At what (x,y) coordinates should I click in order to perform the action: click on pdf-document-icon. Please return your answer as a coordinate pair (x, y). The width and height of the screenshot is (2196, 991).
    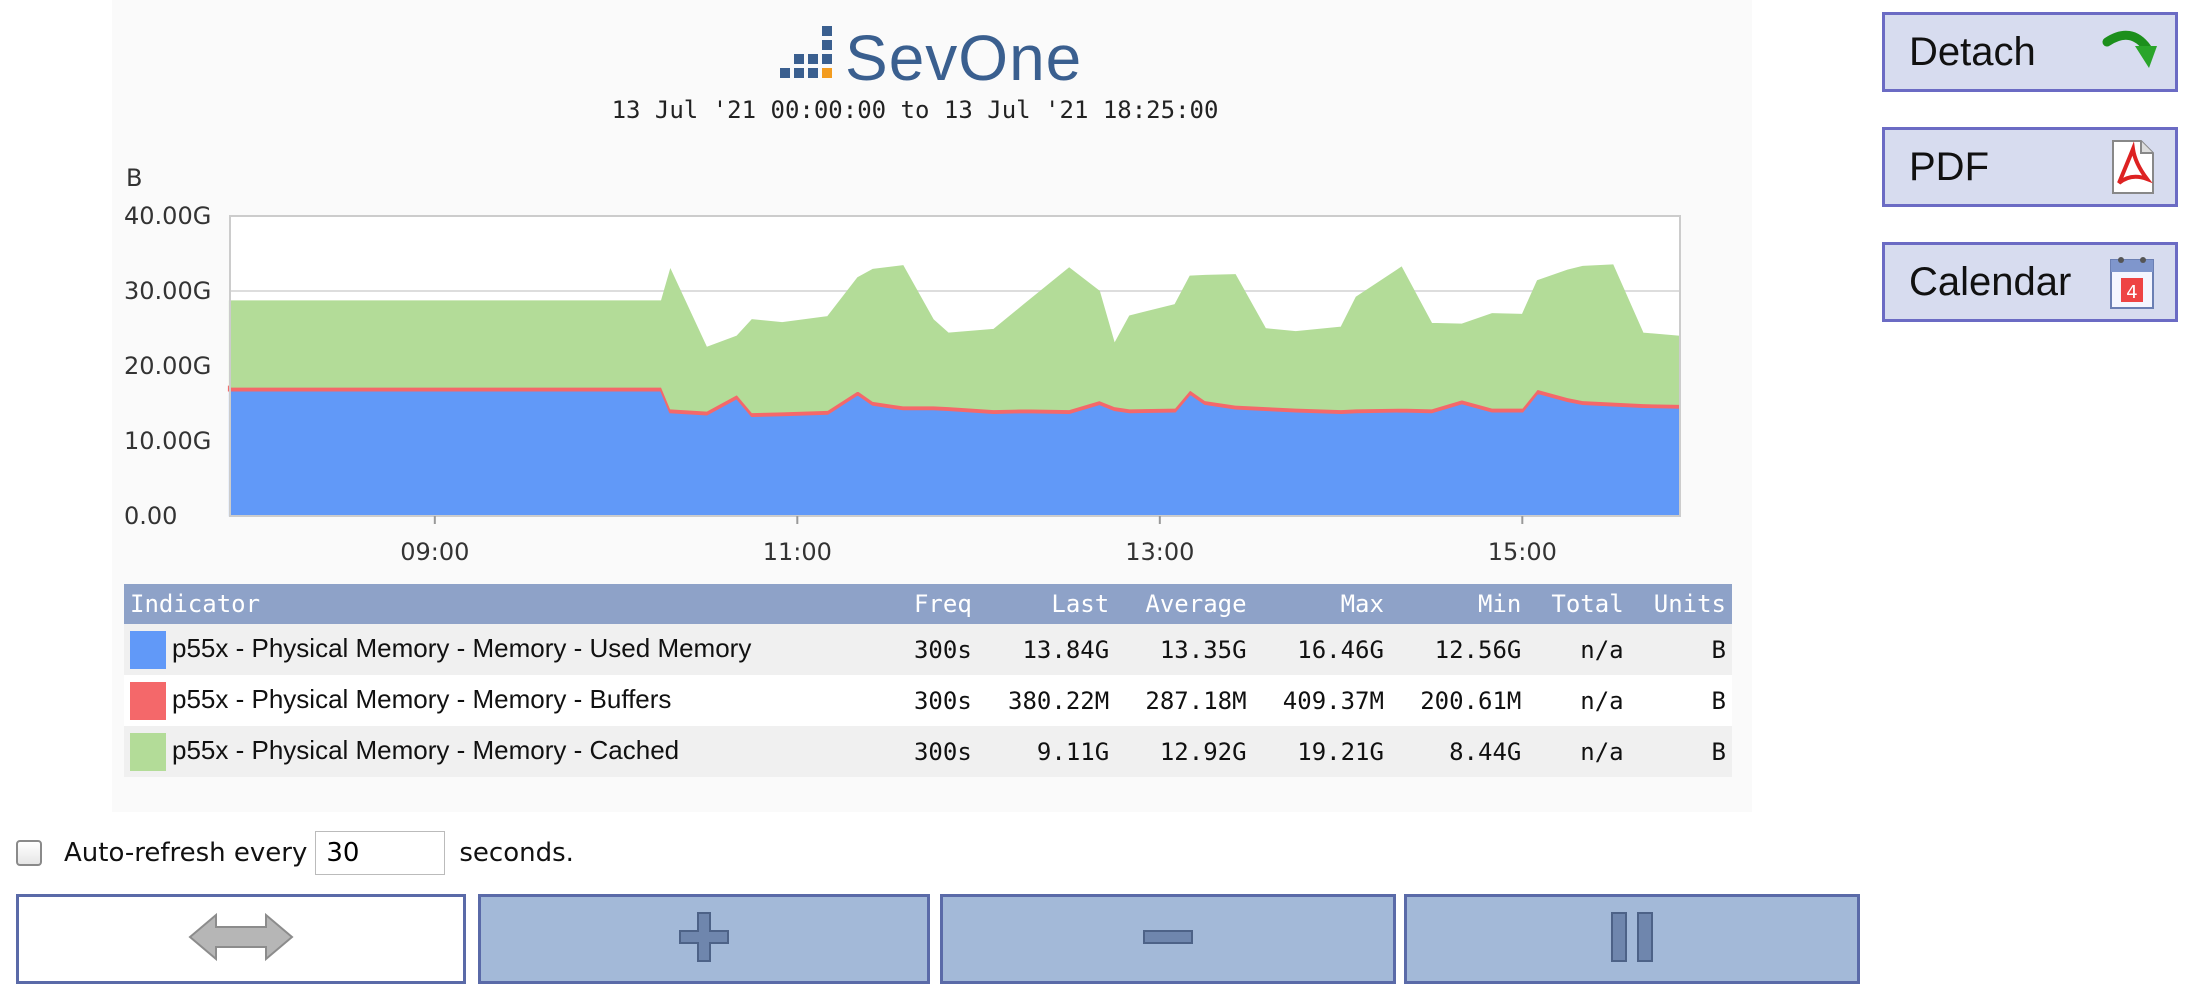
    Looking at the image, I should click on (2131, 167).